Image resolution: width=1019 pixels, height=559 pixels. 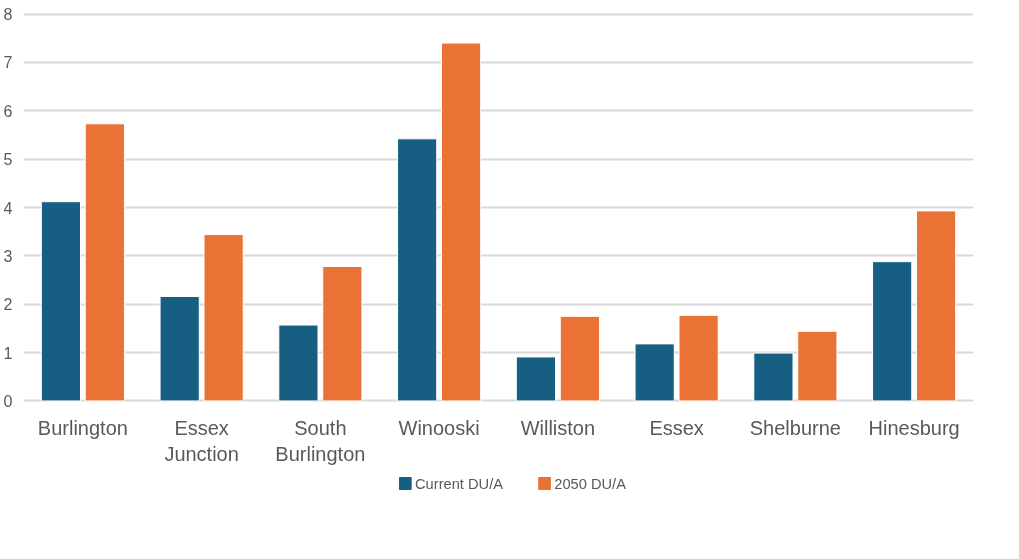 What do you see at coordinates (914, 427) in the screenshot?
I see `x-tick-label: Hinesburg` at bounding box center [914, 427].